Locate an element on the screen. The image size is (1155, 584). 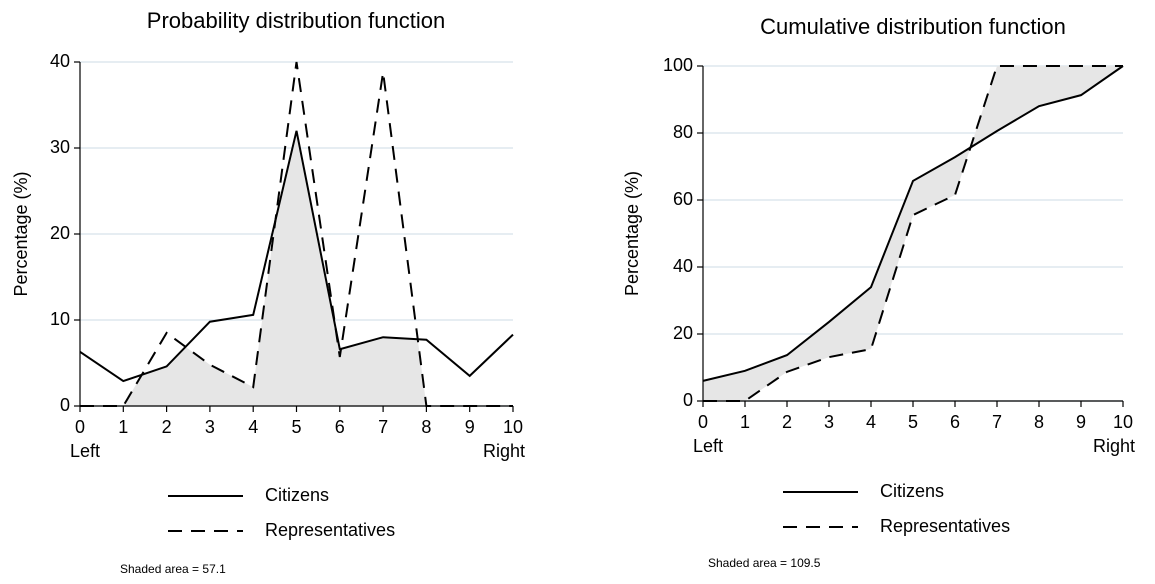
y-tick-label: 80 is located at coordinates (683, 132).